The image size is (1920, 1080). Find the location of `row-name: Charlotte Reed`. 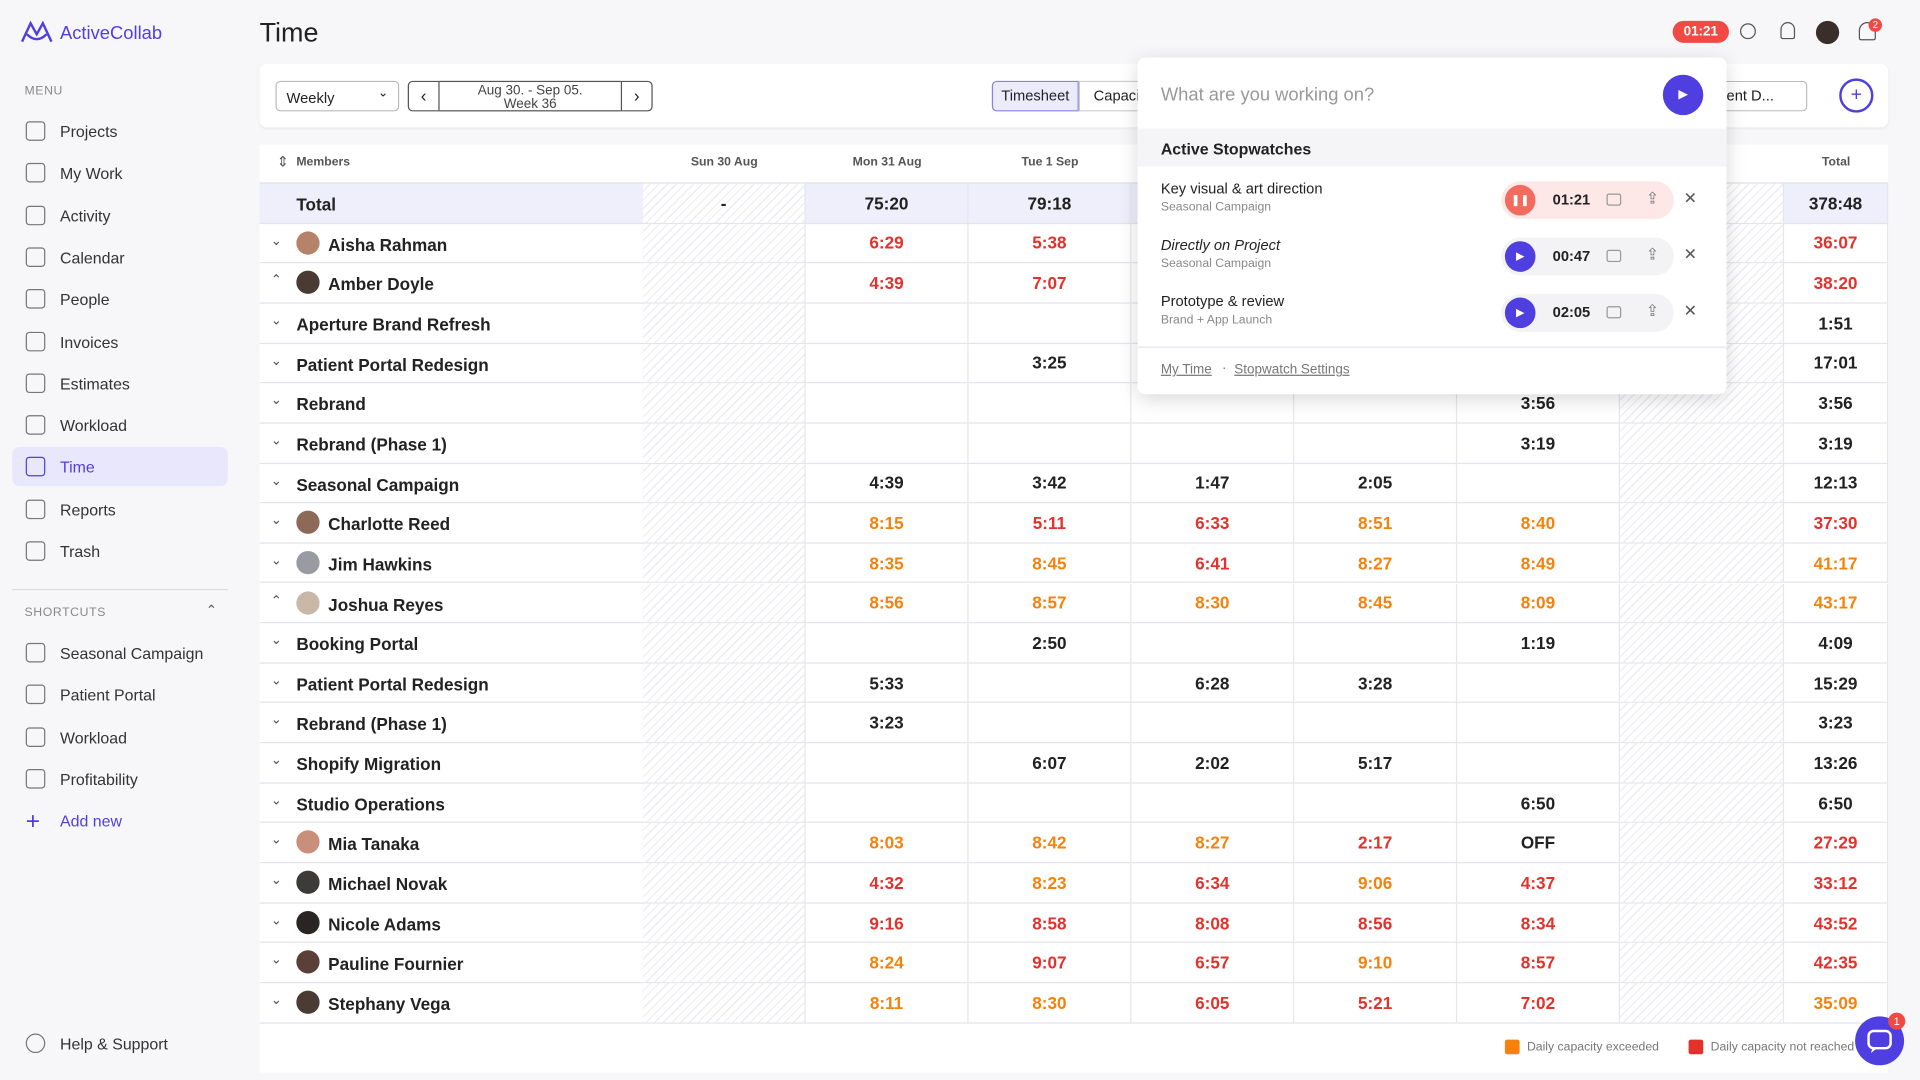

row-name: Charlotte Reed is located at coordinates (389, 524).